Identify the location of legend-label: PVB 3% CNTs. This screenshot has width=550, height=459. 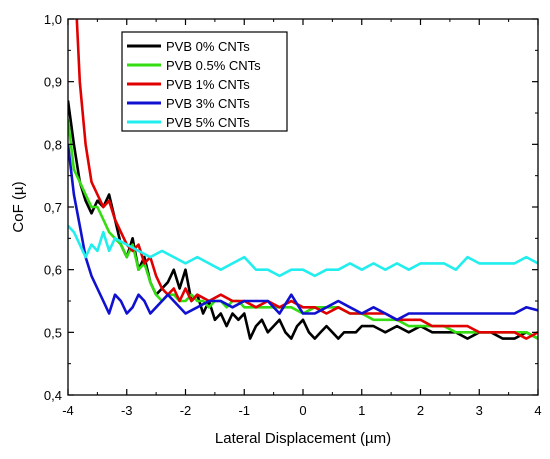
(208, 103).